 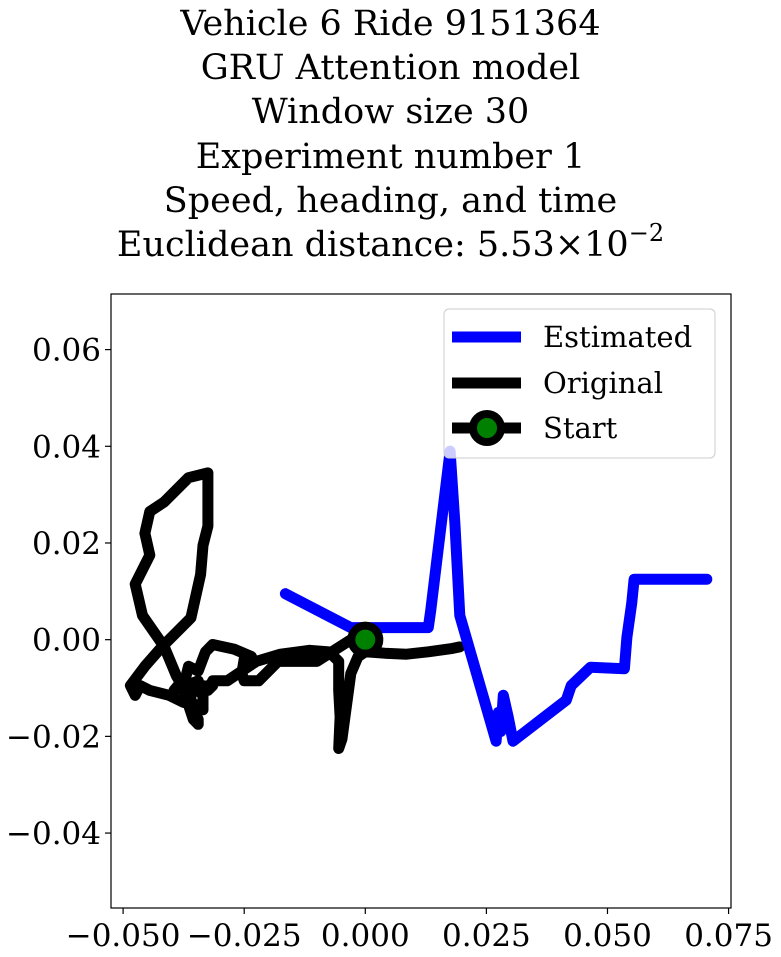 I want to click on legend-label-original: Original, so click(x=603, y=383).